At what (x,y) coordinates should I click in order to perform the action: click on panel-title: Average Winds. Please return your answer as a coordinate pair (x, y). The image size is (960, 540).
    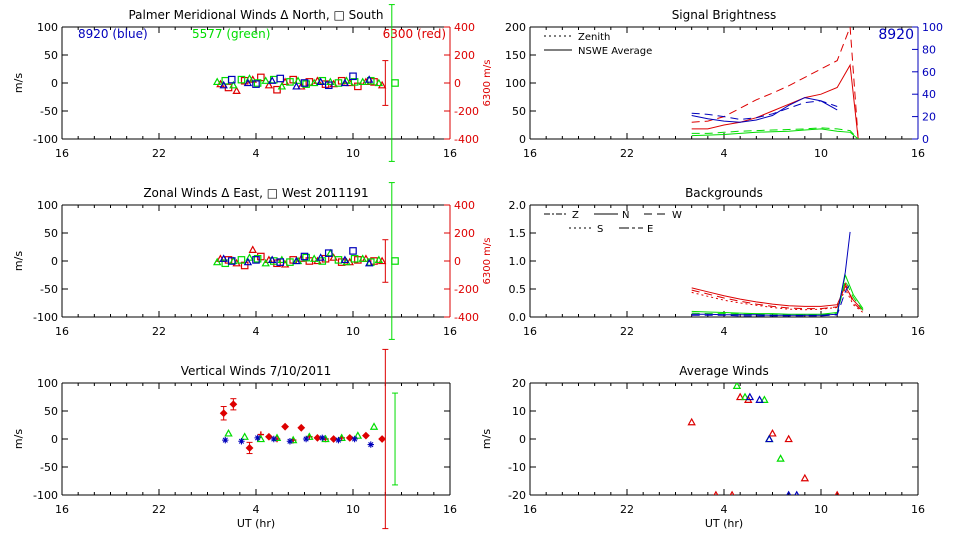
    Looking at the image, I should click on (724, 371).